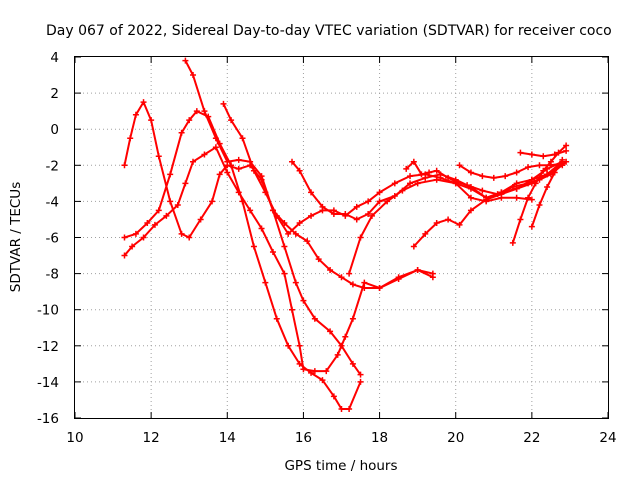 This screenshot has width=640, height=480. I want to click on series-line-s11, so click(539, 194).